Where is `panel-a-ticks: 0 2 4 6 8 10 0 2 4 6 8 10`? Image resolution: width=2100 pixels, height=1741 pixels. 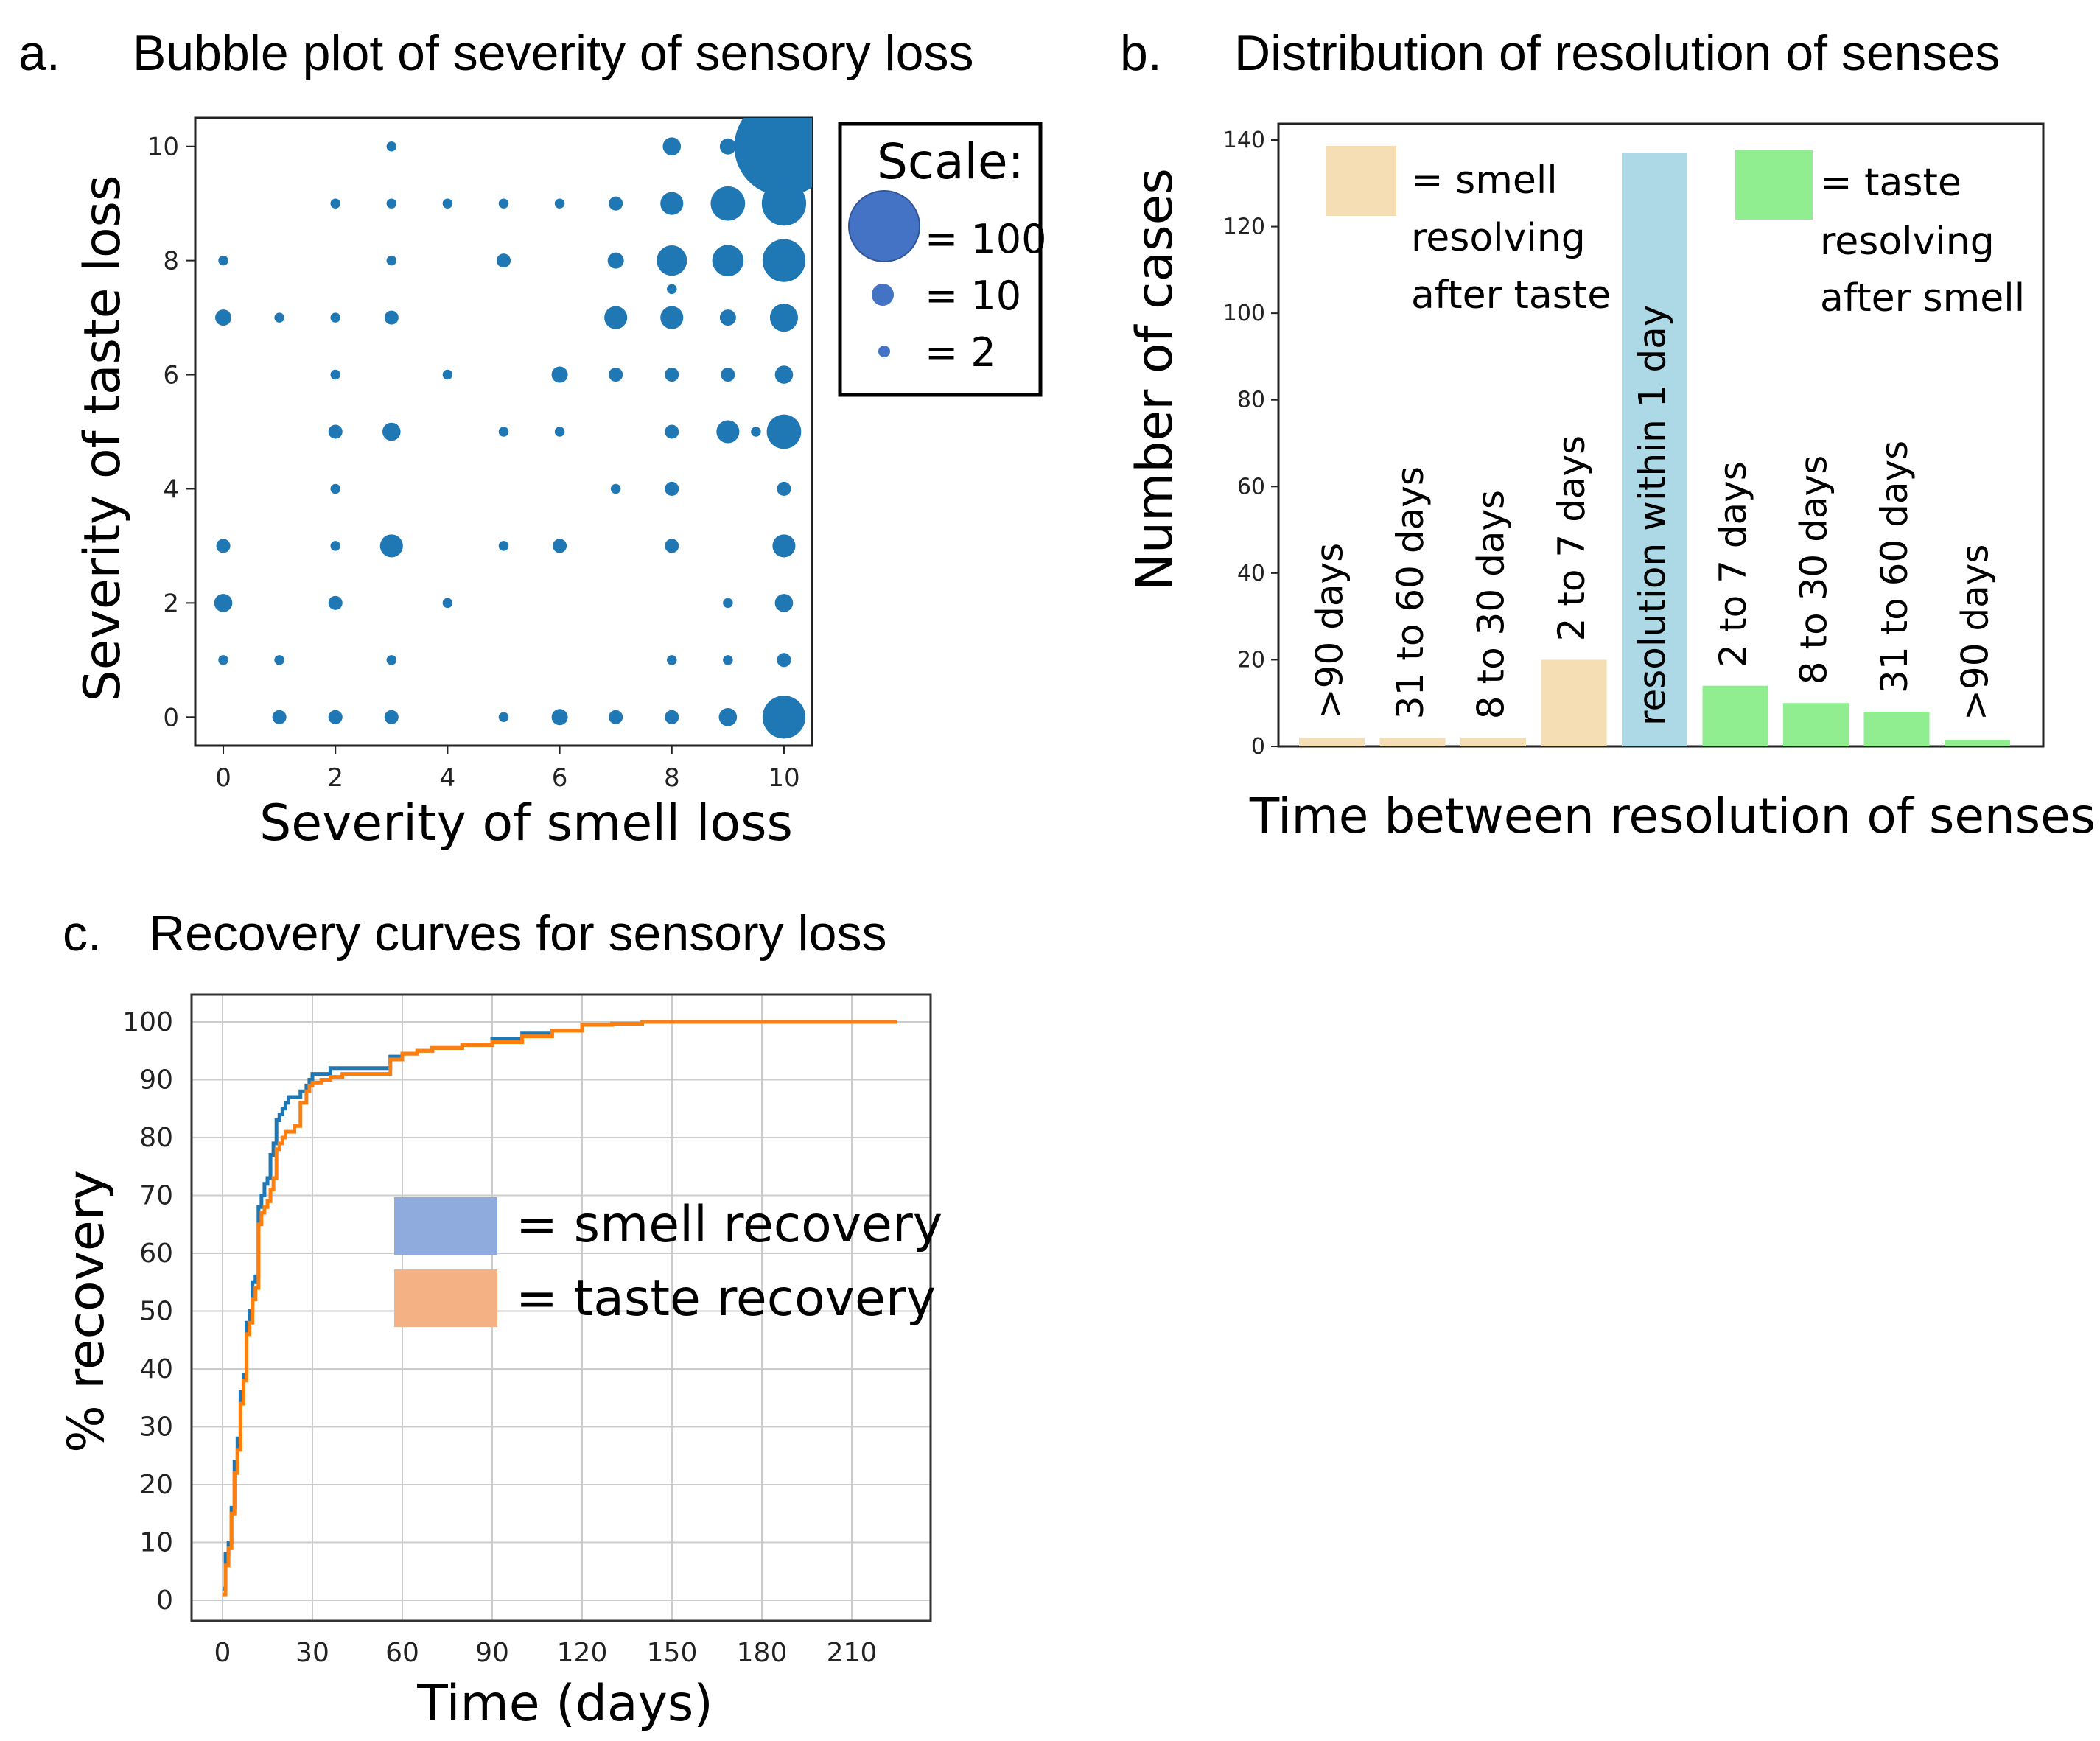
panel-a-ticks: 0 2 4 6 8 10 0 2 4 6 8 10 is located at coordinates (473, 463).